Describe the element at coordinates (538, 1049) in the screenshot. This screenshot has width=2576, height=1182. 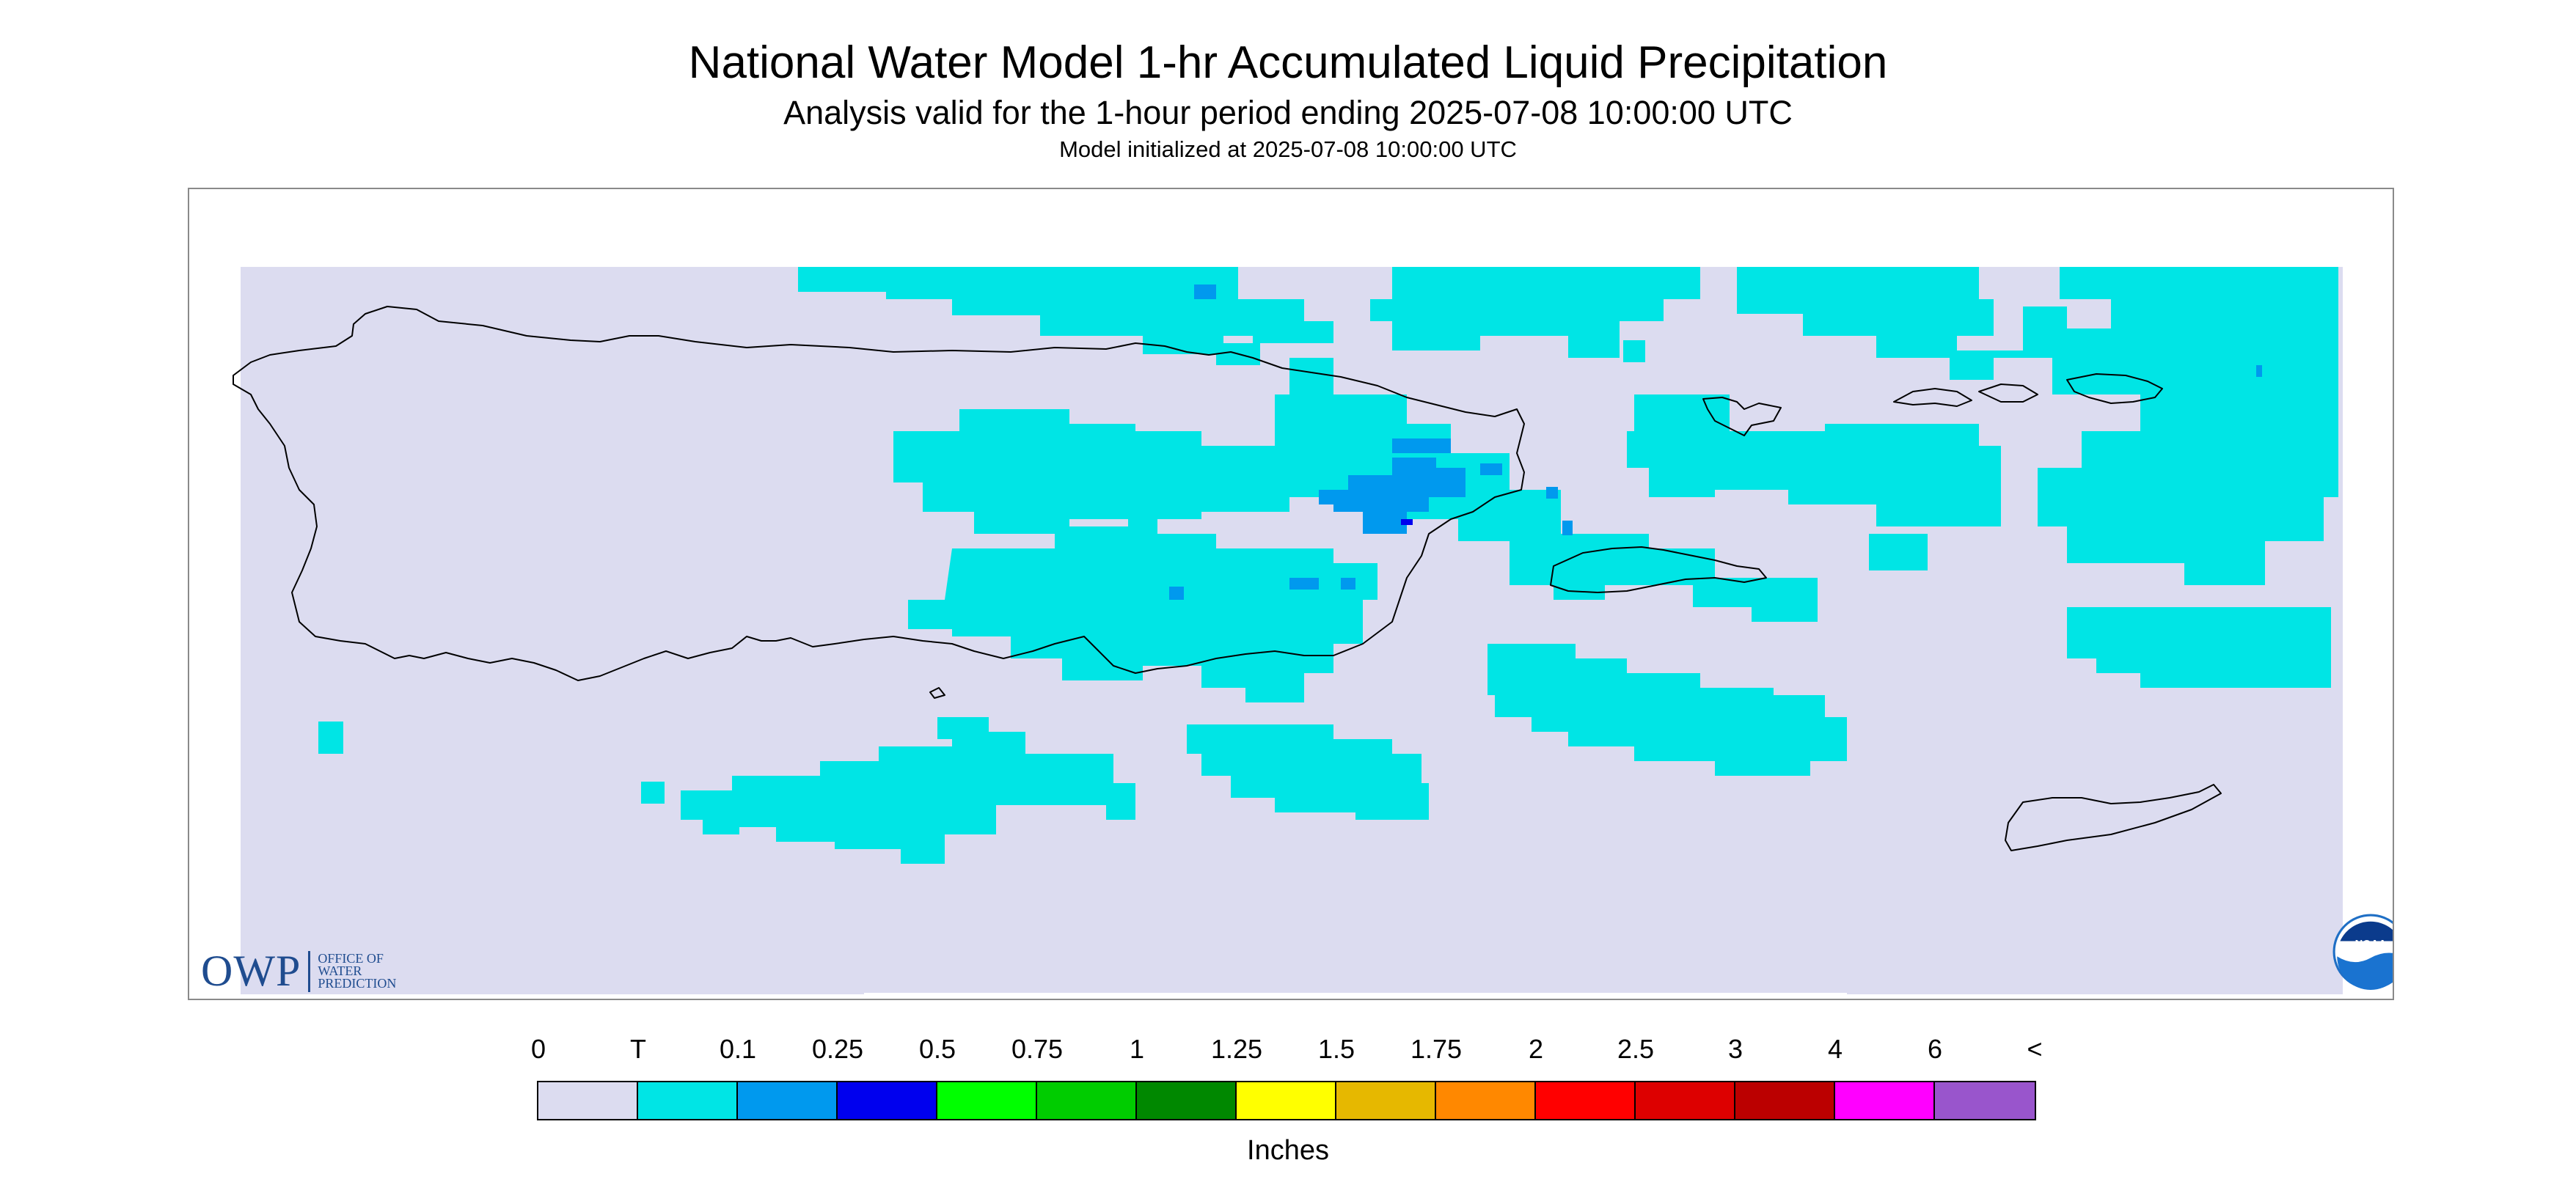
I see `legend-label: 0` at that location.